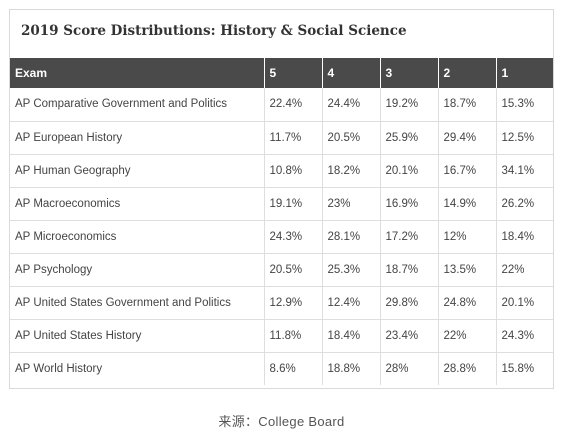  What do you see at coordinates (408, 302) in the screenshot?
I see `score-3-cell: 29.8%` at bounding box center [408, 302].